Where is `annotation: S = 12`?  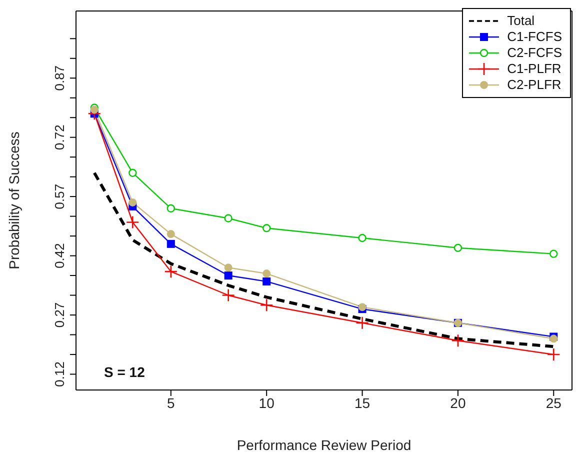 annotation: S = 12 is located at coordinates (124, 372).